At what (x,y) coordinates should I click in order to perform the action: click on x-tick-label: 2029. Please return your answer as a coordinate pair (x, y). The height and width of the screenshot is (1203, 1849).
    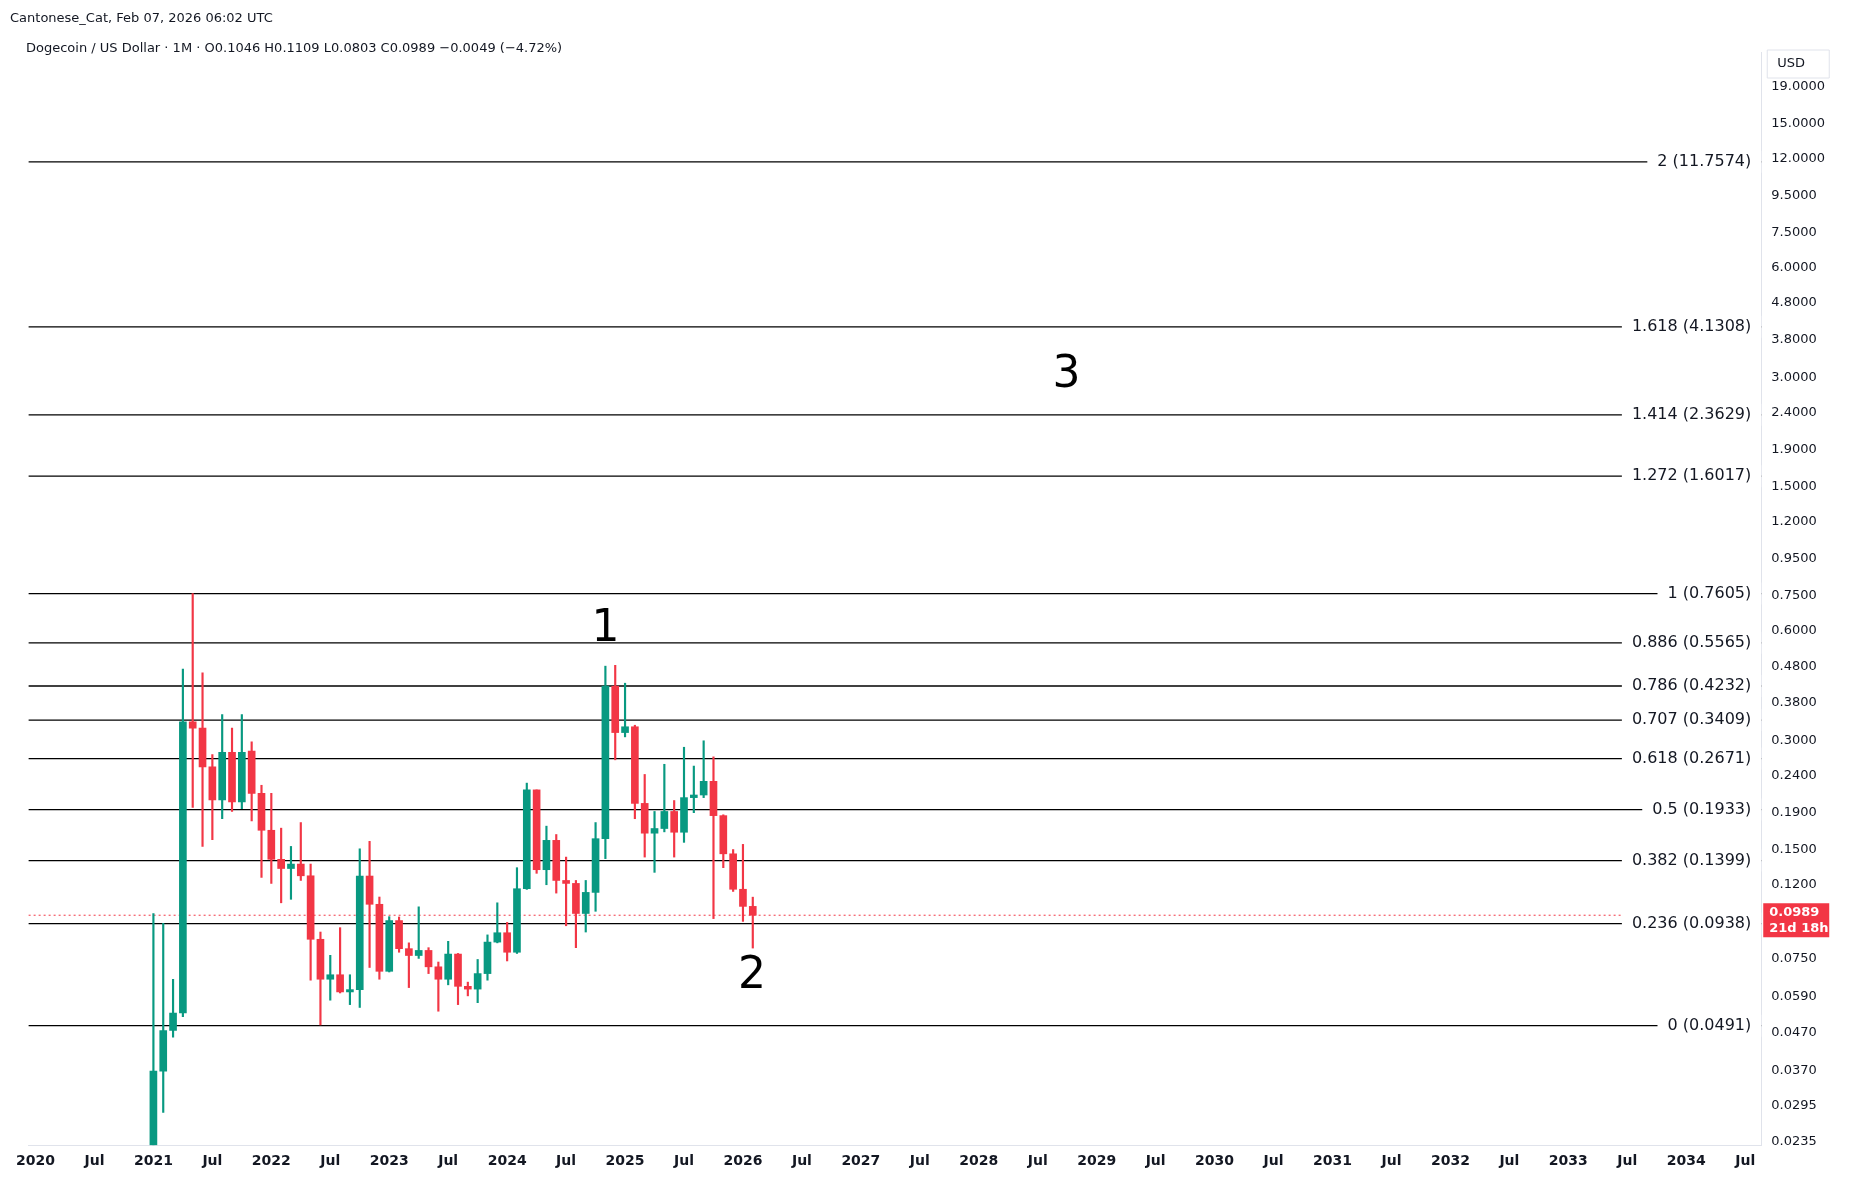
    Looking at the image, I should click on (1097, 1160).